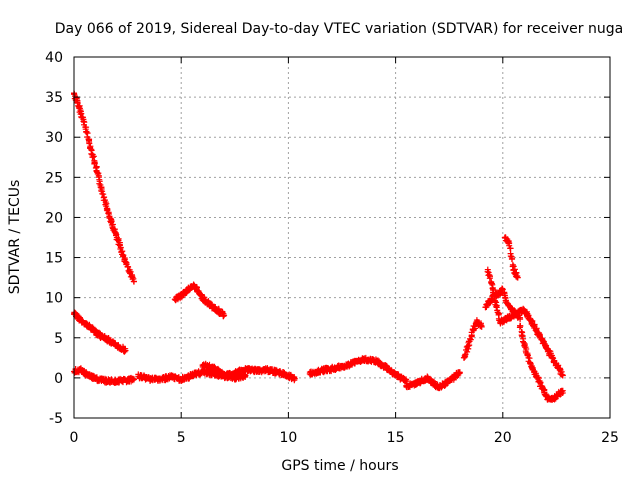  I want to click on y-tick-label: 10, so click(54, 299).